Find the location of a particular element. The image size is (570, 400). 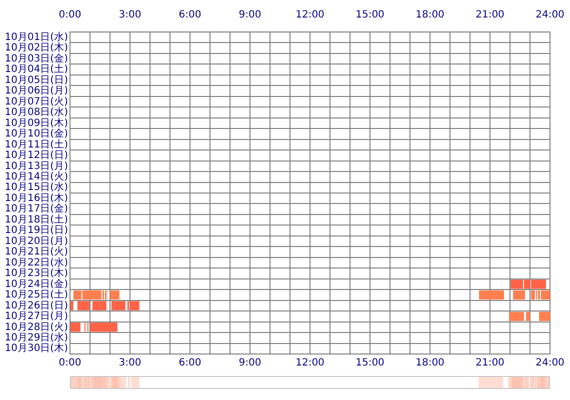

y-tick-label: 10月24日(金) is located at coordinates (36, 284).